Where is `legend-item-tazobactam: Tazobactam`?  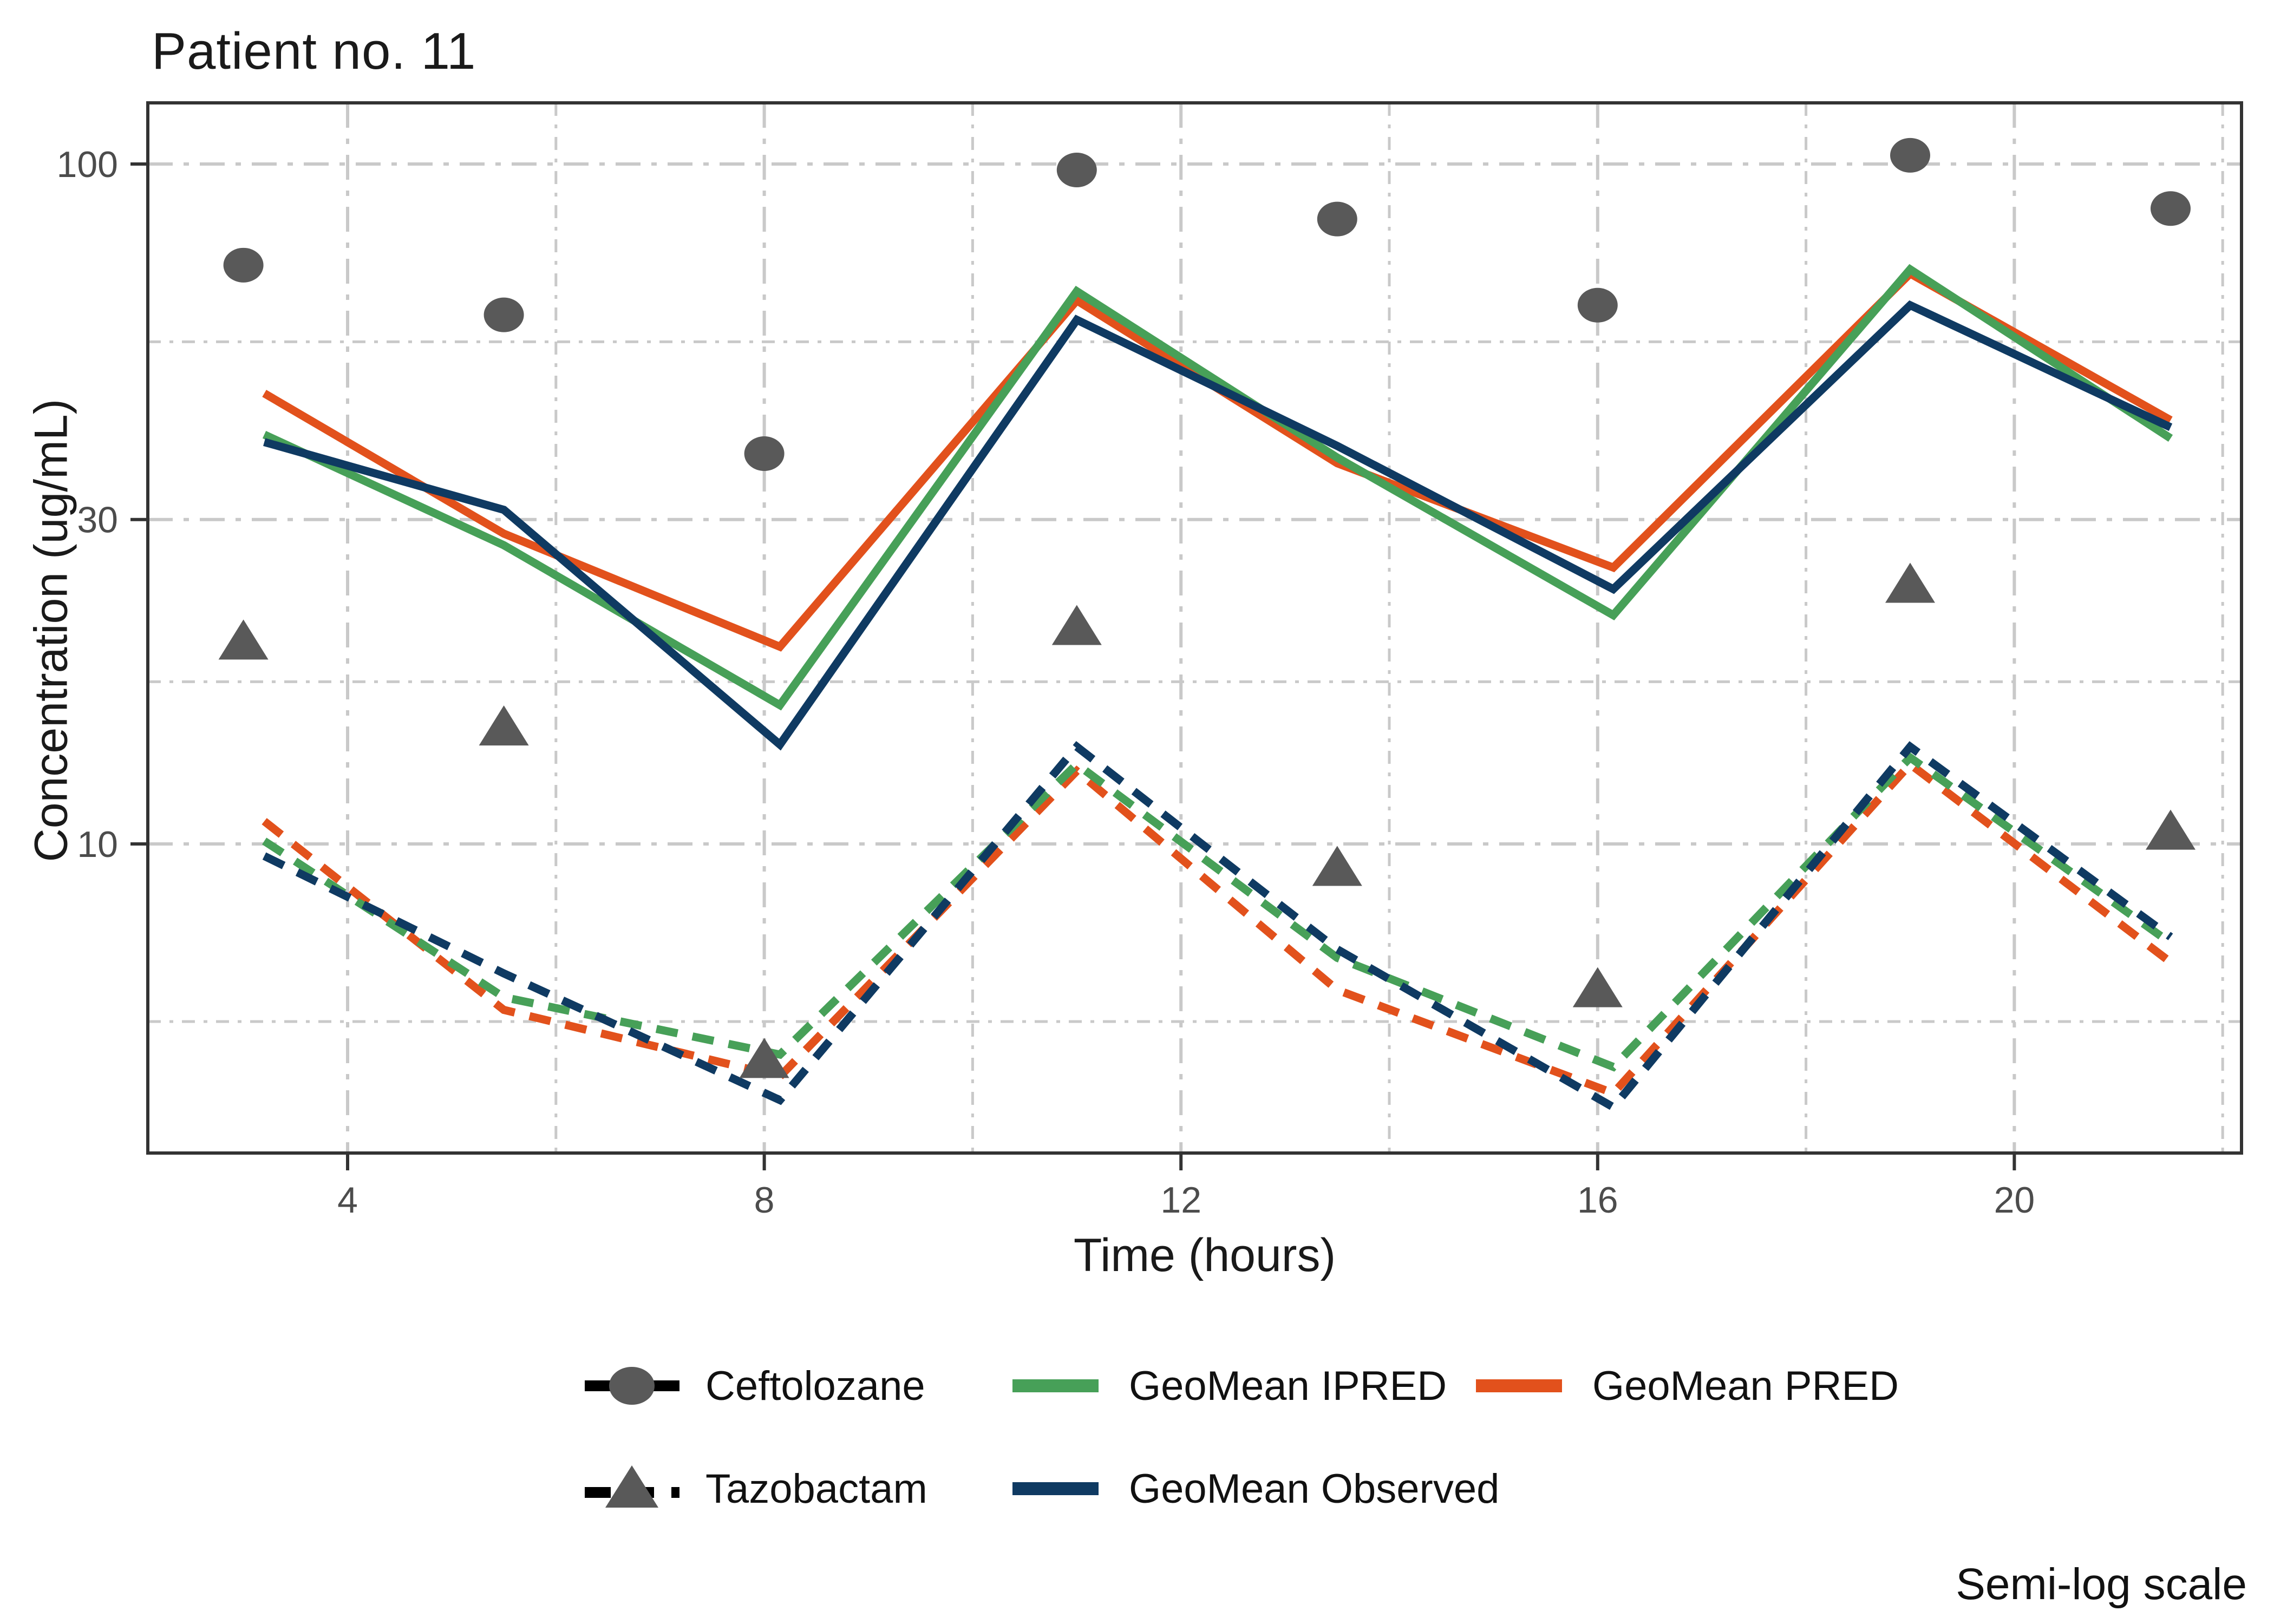
legend-item-tazobactam: Tazobactam is located at coordinates (756, 1489).